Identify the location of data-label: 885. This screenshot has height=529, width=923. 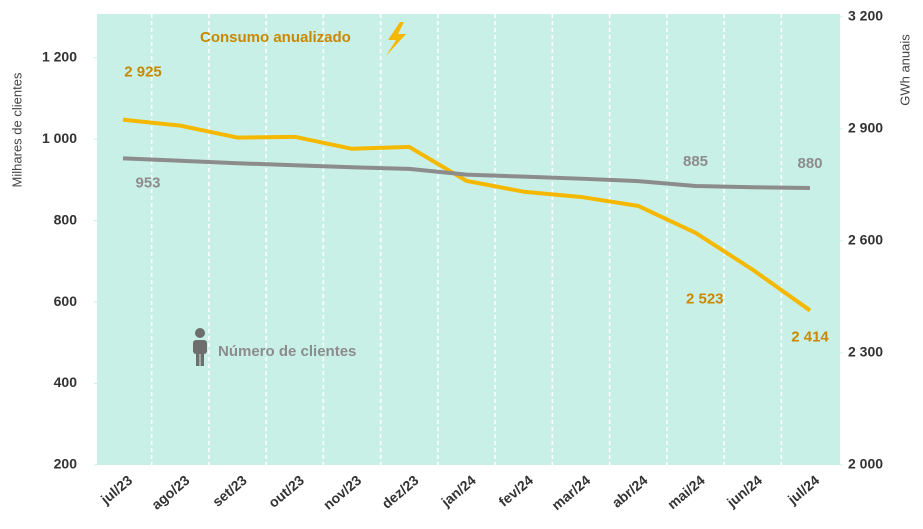
(695, 161).